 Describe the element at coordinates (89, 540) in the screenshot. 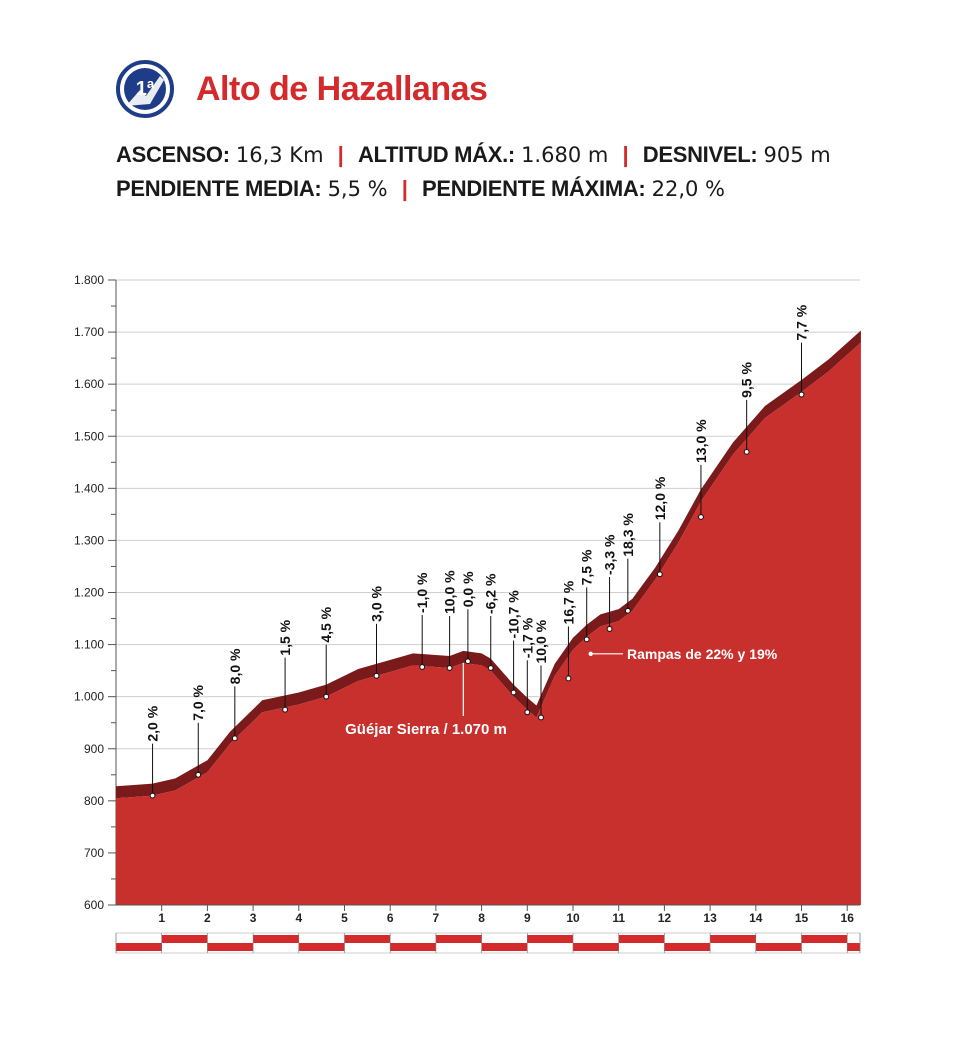

I see `y-tick-label: 1.300` at that location.